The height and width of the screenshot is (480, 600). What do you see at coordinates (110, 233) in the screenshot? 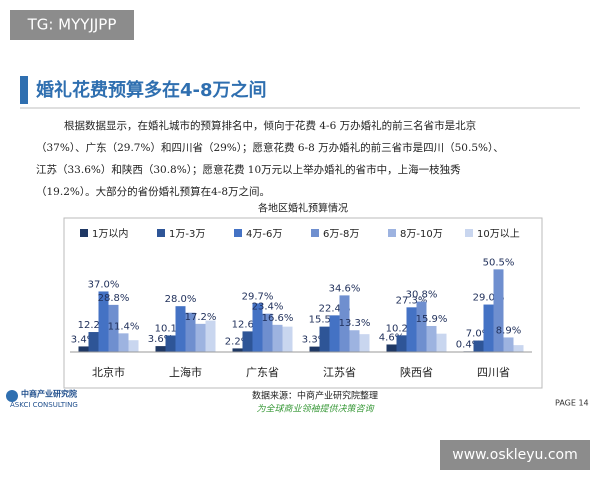
I see `legend-label: 1万以内` at bounding box center [110, 233].